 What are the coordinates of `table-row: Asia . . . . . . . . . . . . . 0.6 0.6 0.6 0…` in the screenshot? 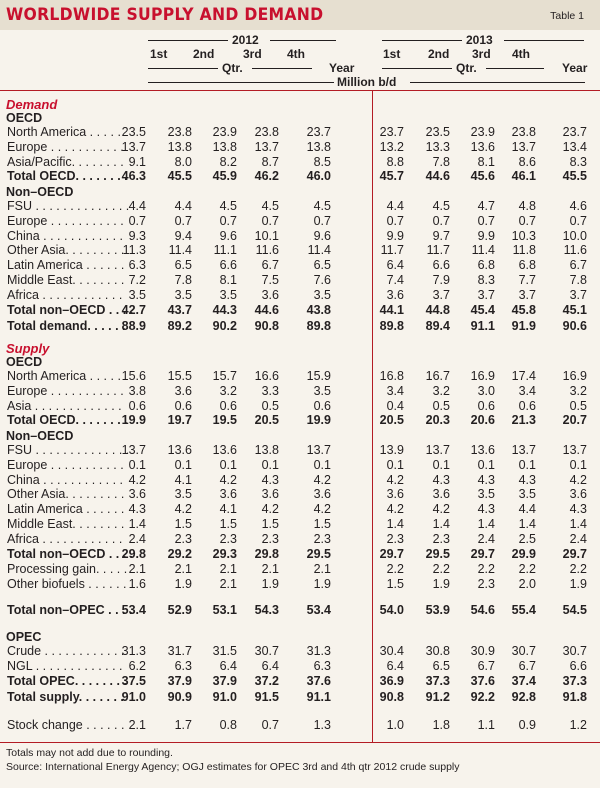 It's located at (300, 406).